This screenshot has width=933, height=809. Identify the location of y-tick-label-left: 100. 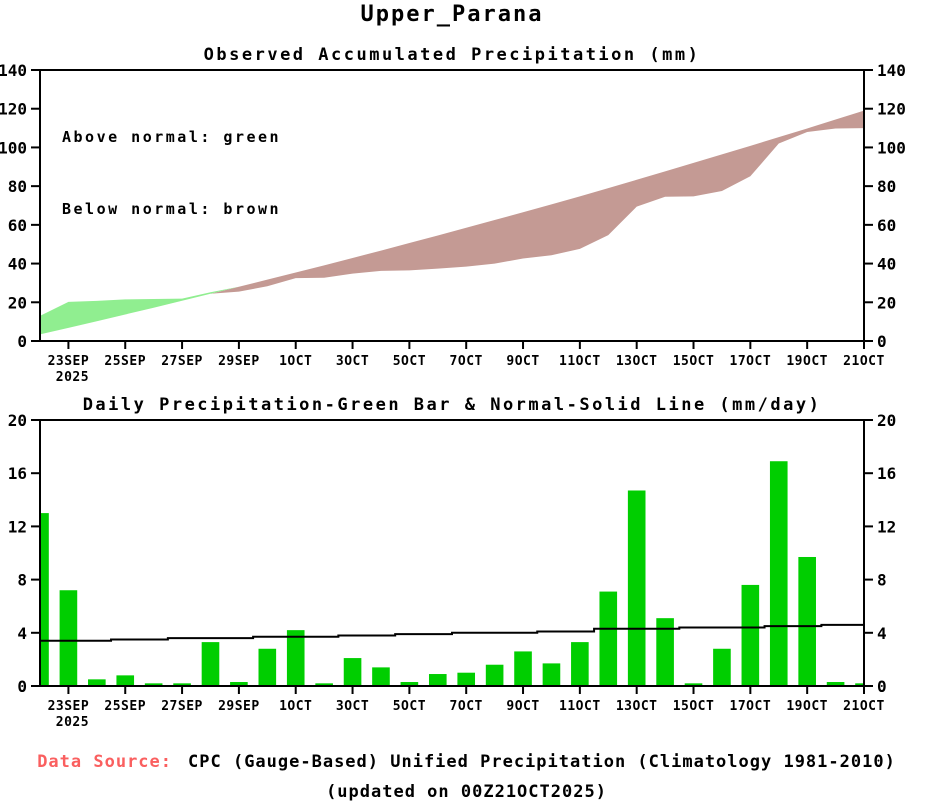
(13, 147).